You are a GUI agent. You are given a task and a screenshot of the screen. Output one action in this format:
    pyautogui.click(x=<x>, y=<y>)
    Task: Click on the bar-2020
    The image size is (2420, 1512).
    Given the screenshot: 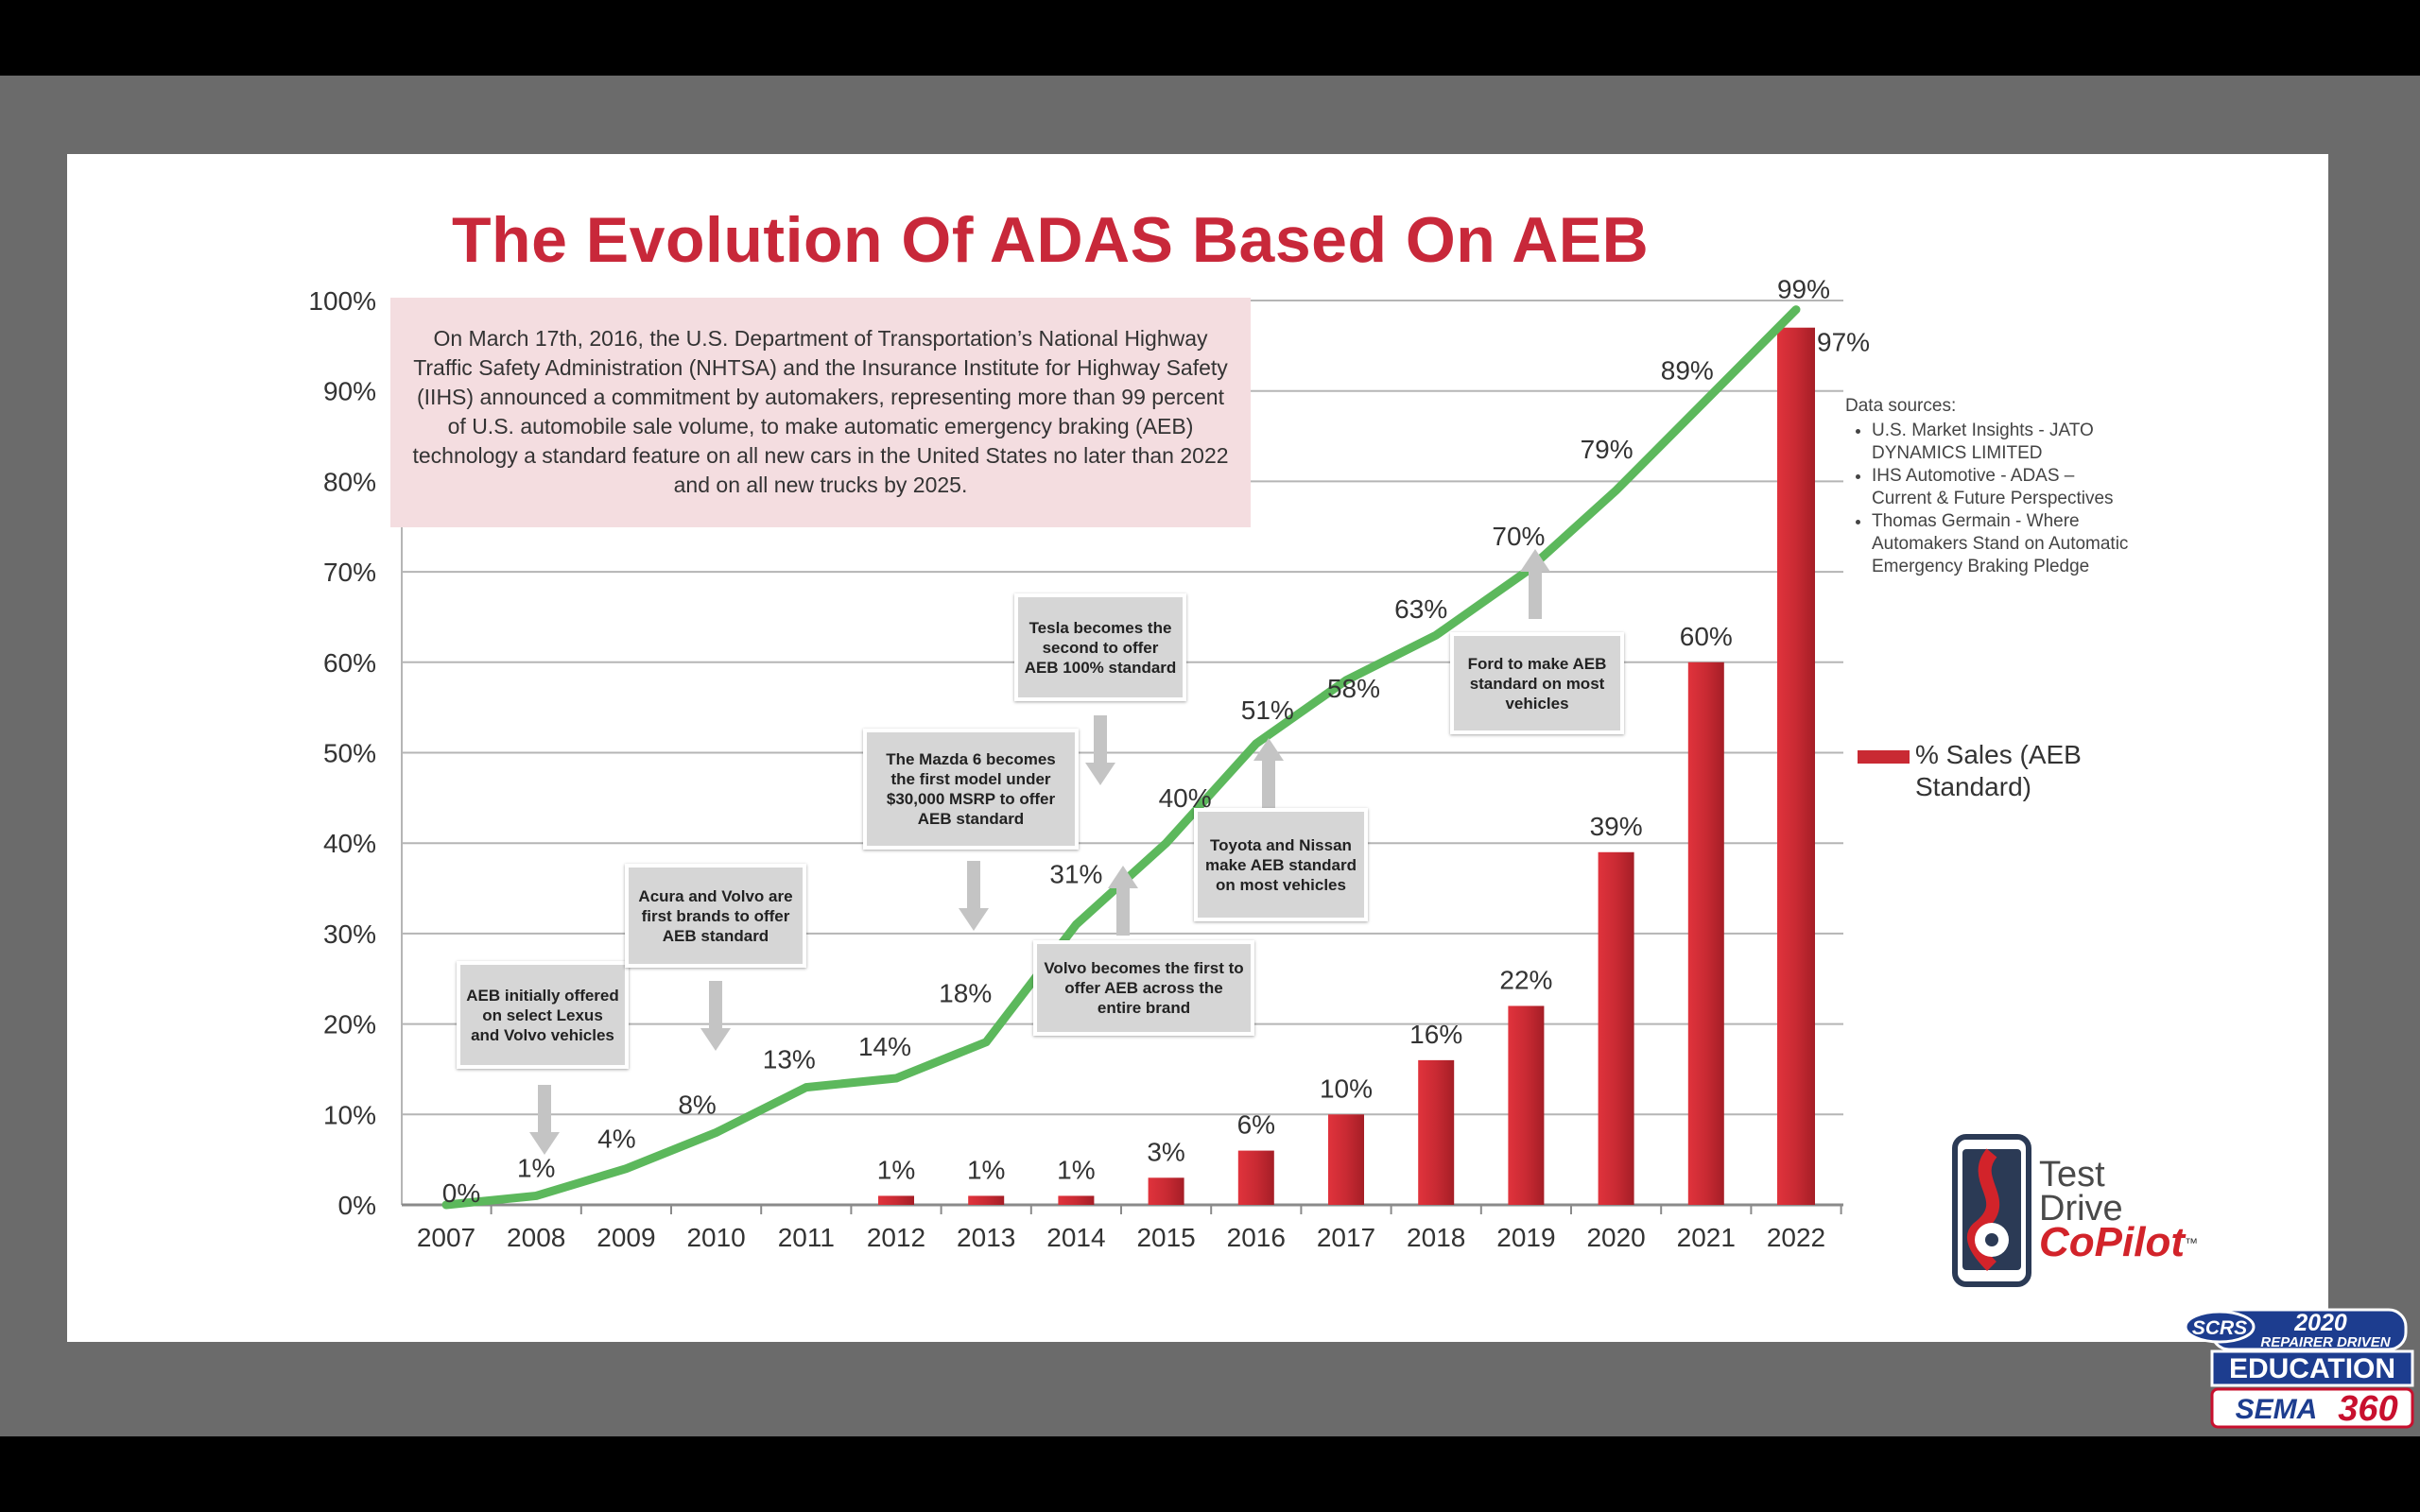 What is the action you would take?
    pyautogui.click(x=1616, y=1028)
    